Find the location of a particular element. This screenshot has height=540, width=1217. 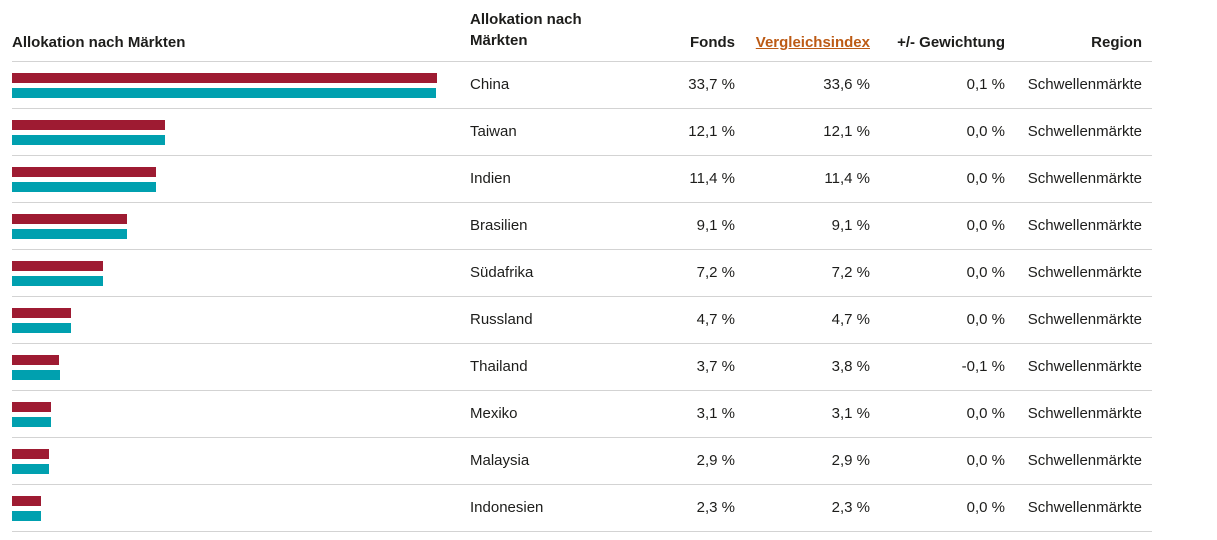

weight-value: 0,1 % is located at coordinates (985, 85).